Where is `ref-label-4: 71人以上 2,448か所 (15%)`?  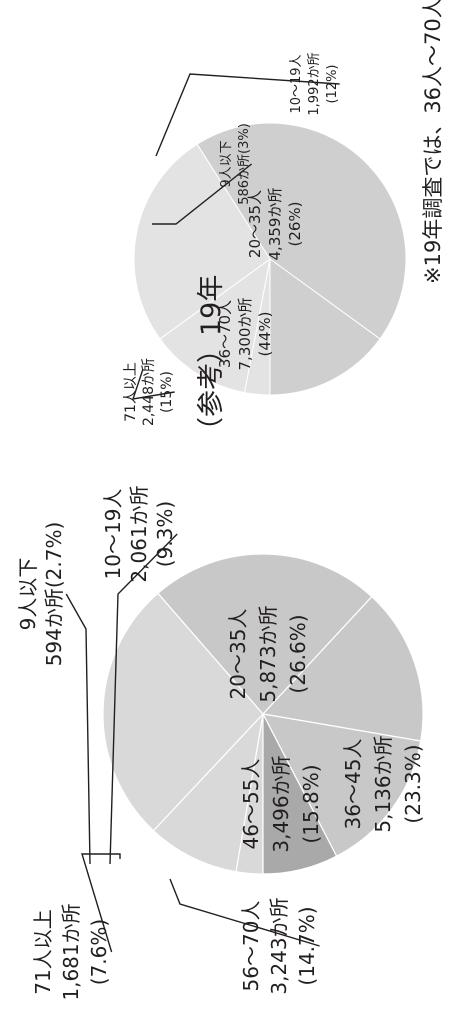
ref-label-4: 71人以上 2,448か所 (15%) is located at coordinates (149, 392).